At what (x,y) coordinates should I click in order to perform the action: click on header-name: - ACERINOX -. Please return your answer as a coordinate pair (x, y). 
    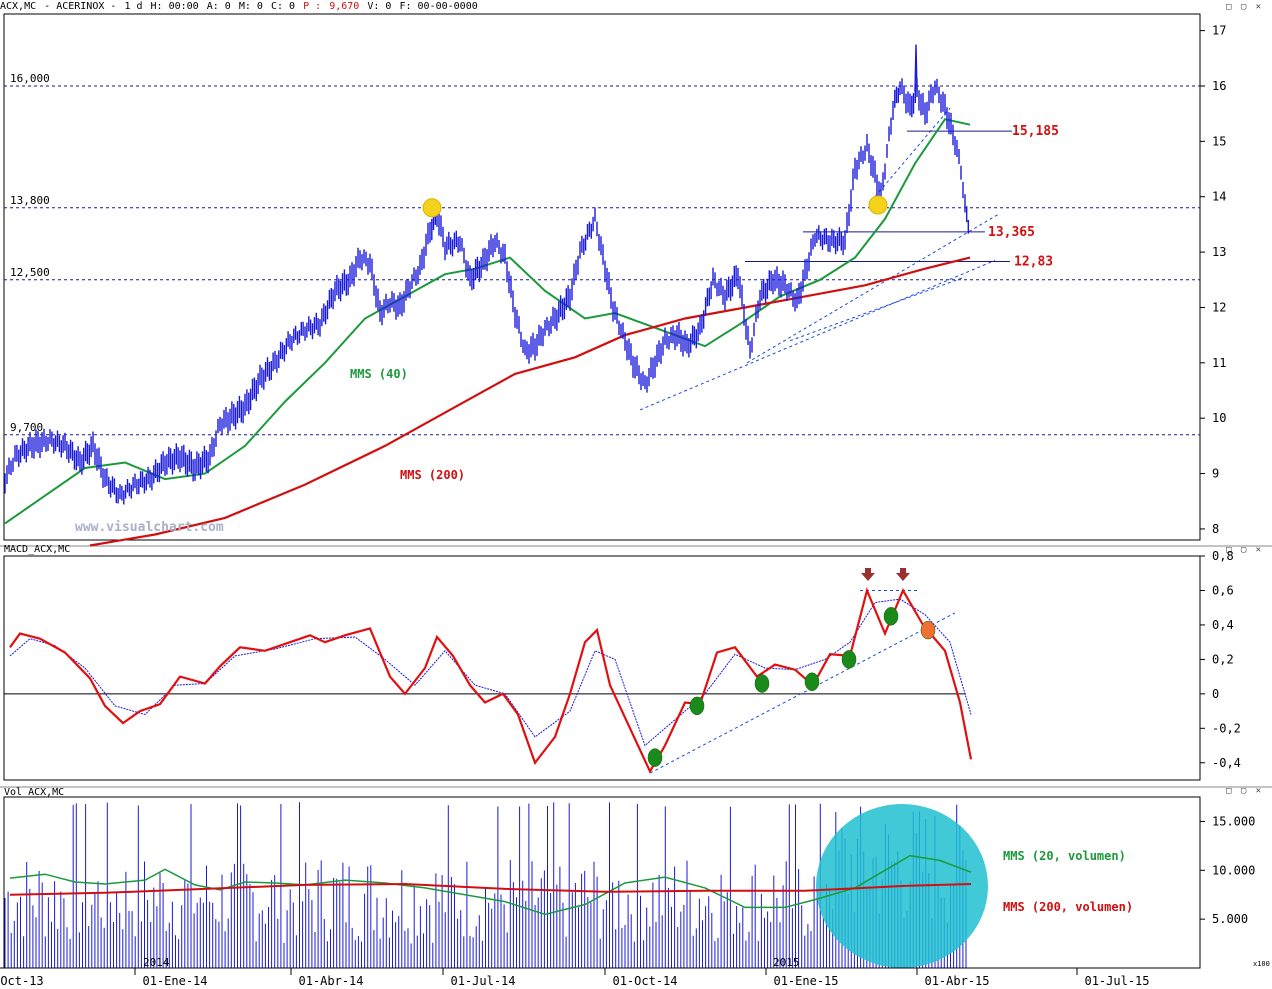
    Looking at the image, I should click on (80, 6).